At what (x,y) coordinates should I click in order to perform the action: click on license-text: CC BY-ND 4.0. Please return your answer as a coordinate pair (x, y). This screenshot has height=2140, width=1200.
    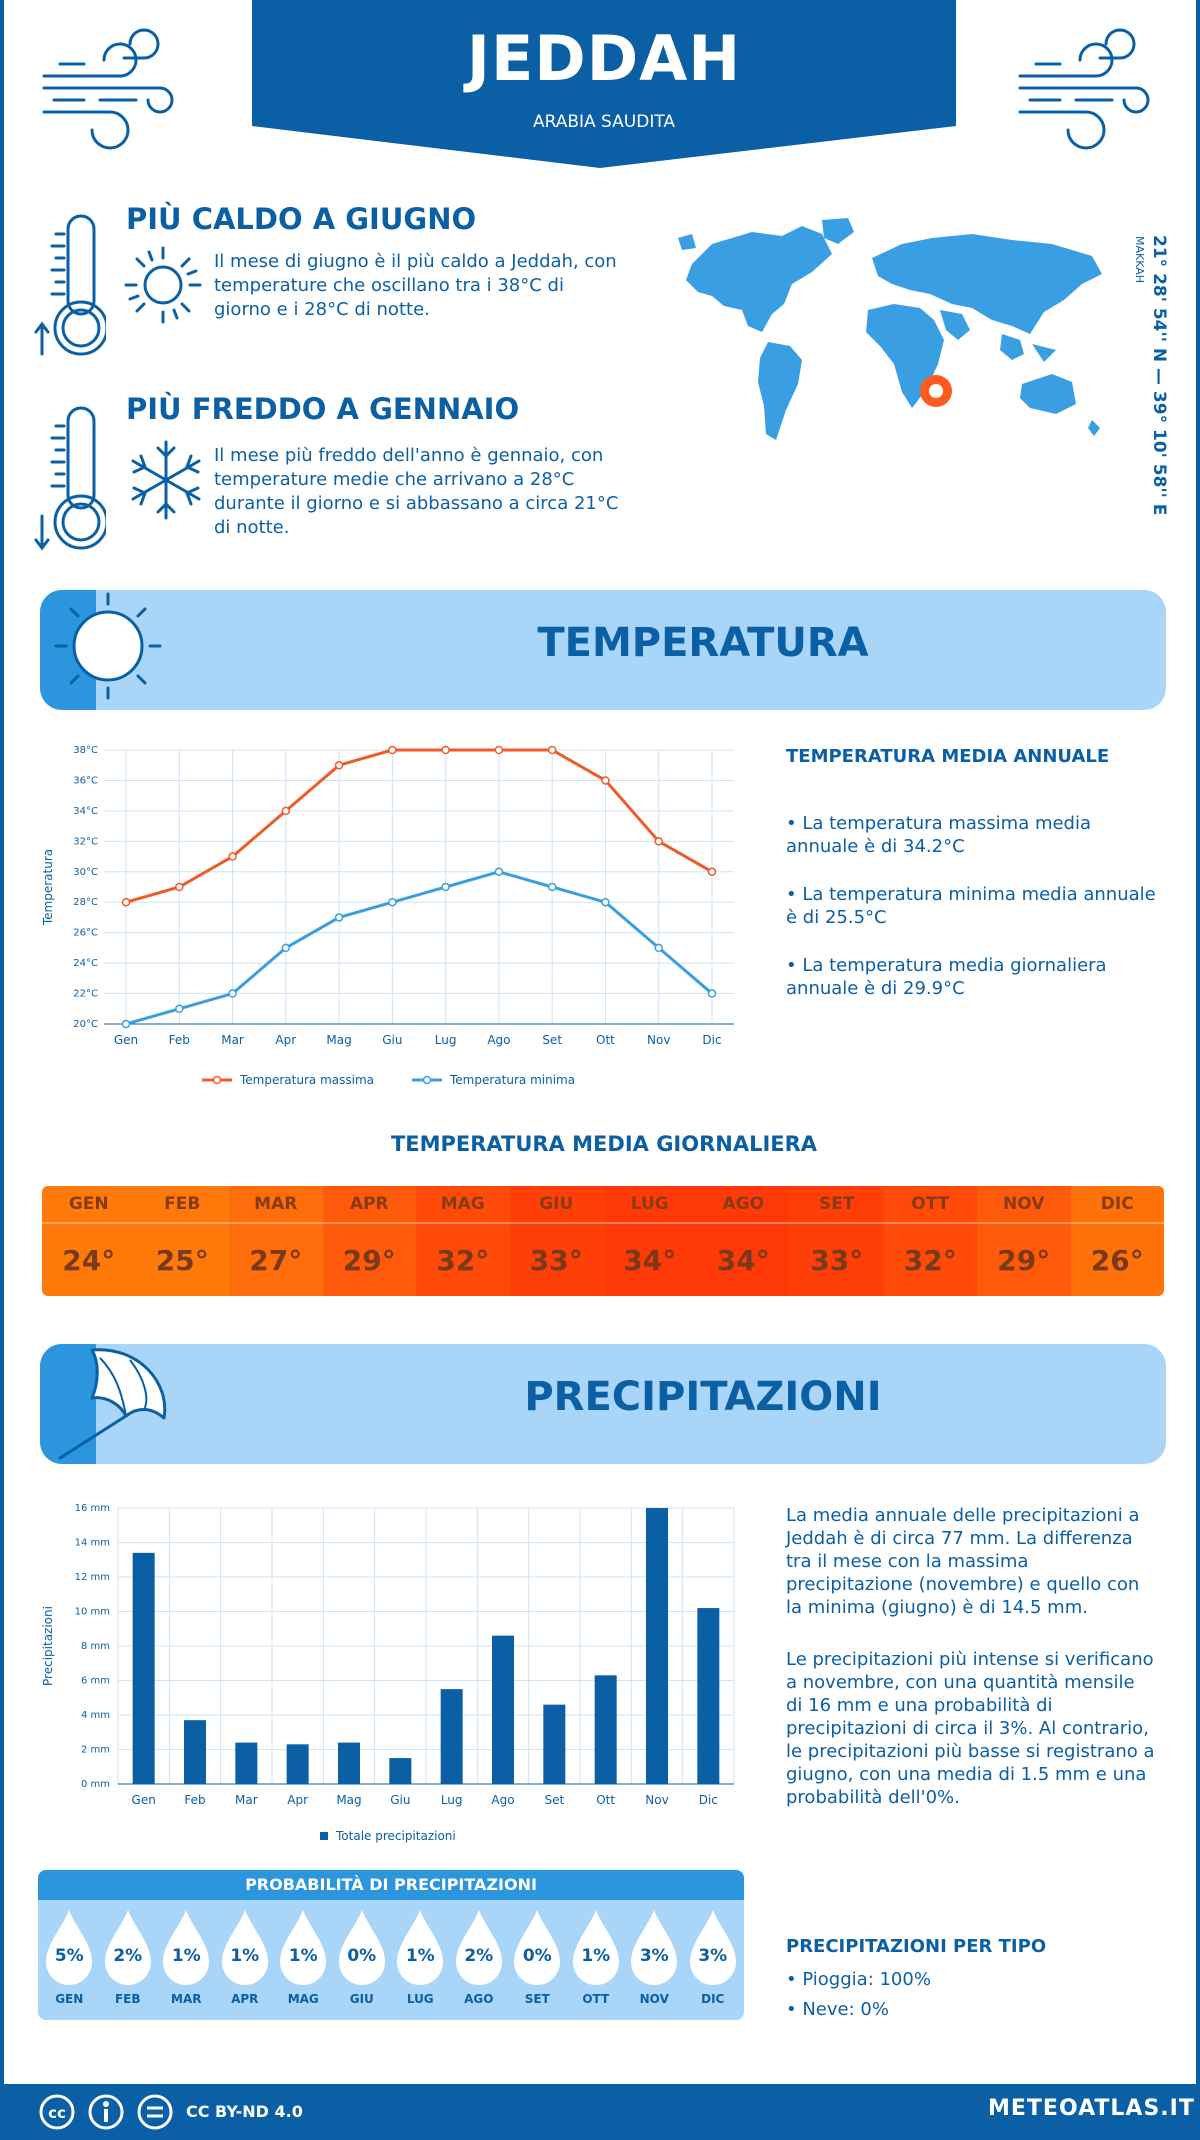
    Looking at the image, I should click on (244, 2111).